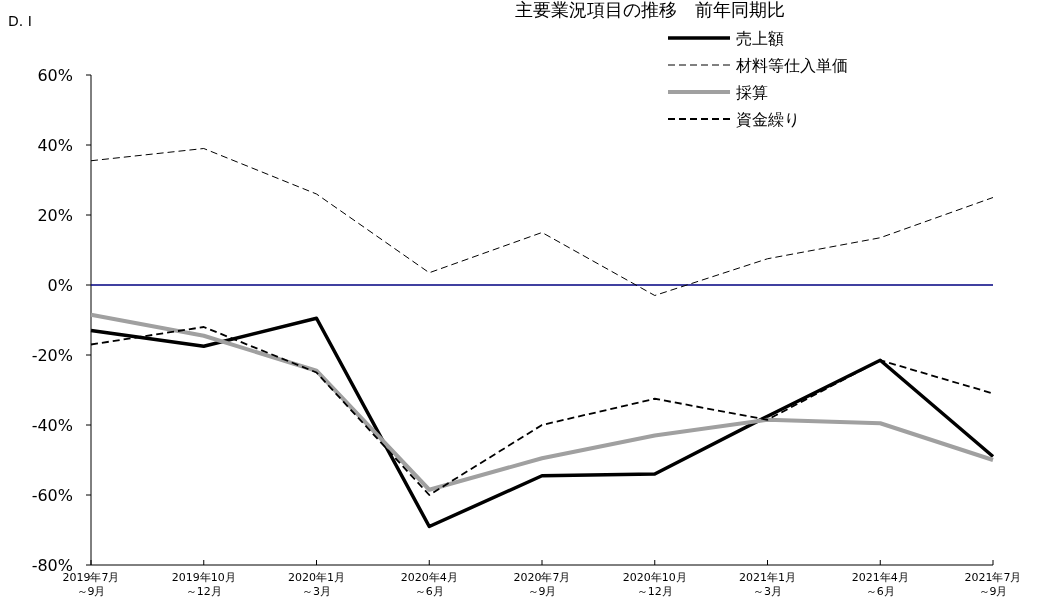 The height and width of the screenshot is (603, 1043). Describe the element at coordinates (52, 355) in the screenshot. I see `y-tick-label: -20%` at that location.